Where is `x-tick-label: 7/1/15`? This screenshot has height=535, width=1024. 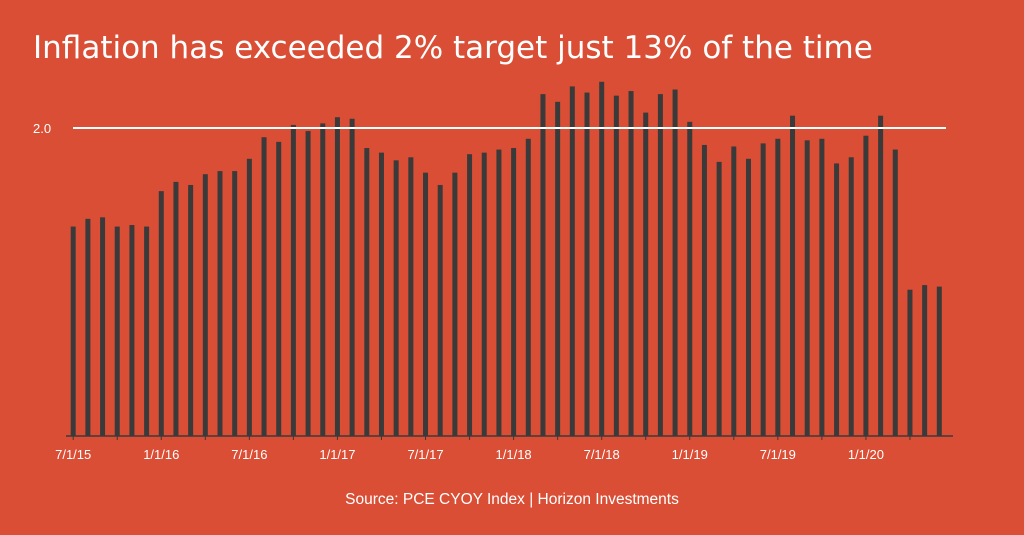 x-tick-label: 7/1/15 is located at coordinates (73, 454).